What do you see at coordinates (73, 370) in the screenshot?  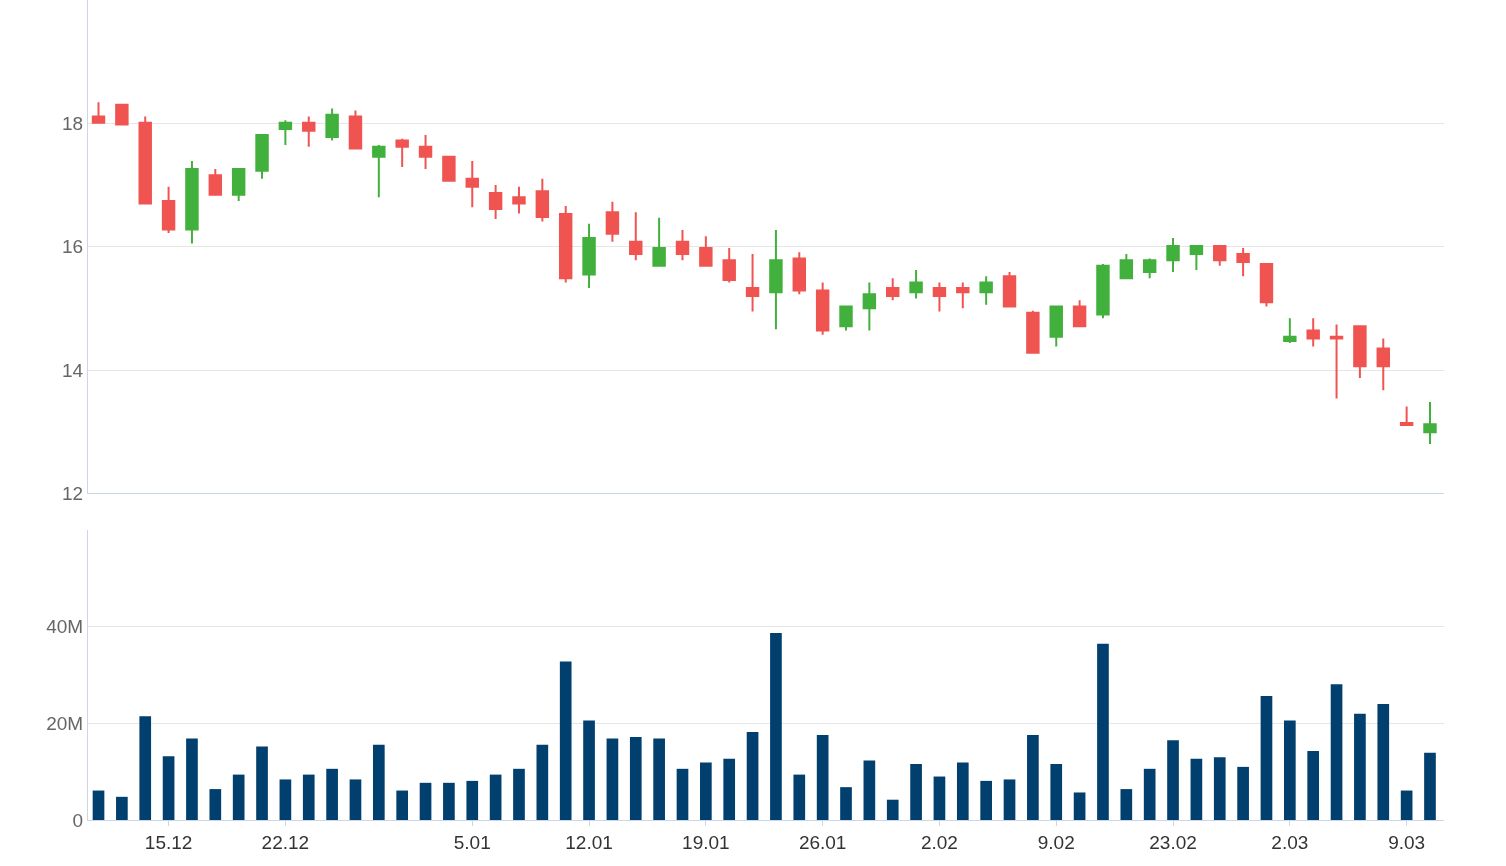 I see `y-tick-label: 14` at bounding box center [73, 370].